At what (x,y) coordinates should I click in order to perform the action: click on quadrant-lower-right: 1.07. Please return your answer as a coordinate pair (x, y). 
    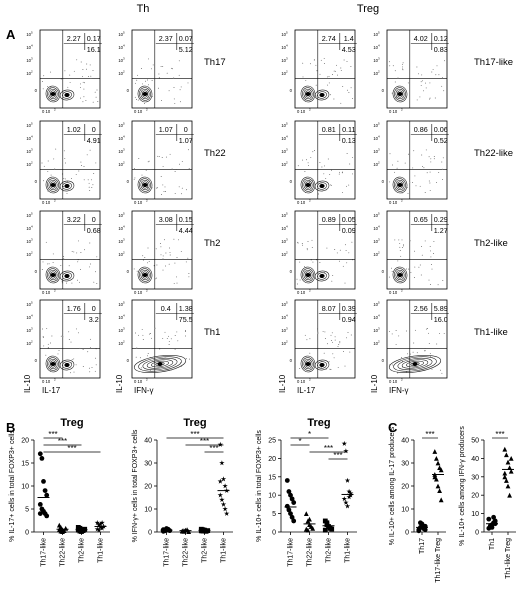
    Looking at the image, I should click on (186, 140).